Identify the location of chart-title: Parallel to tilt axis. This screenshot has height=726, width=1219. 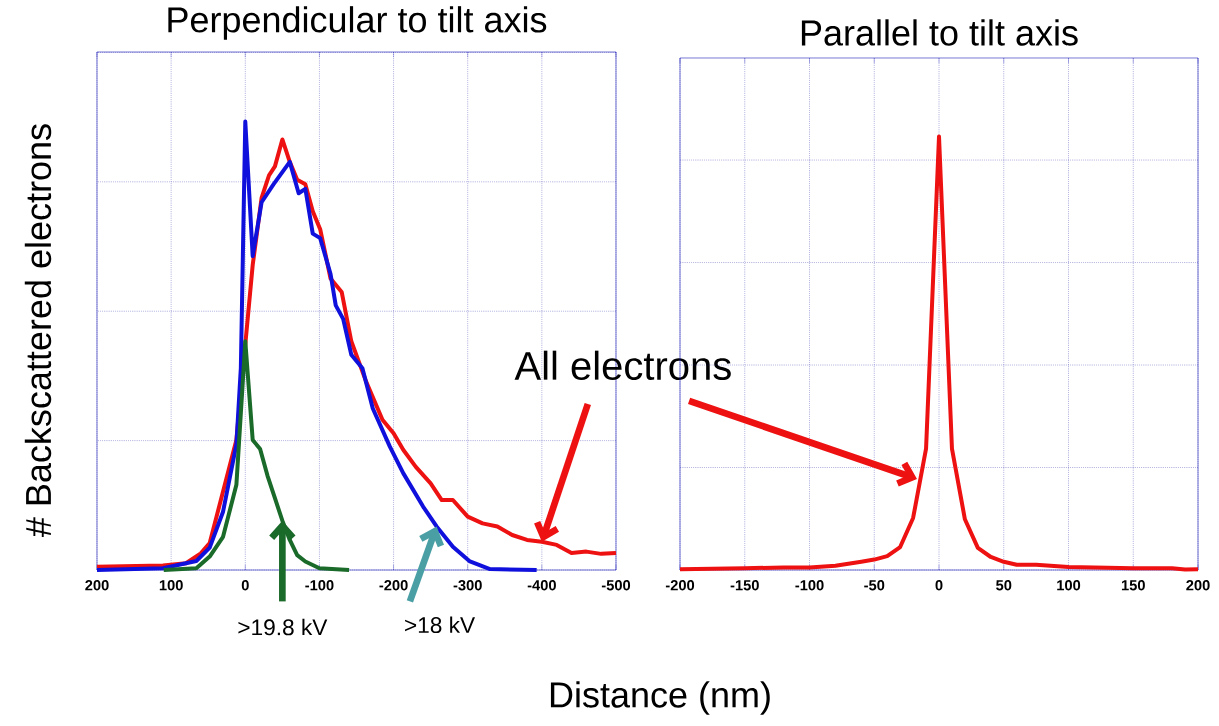
(939, 32).